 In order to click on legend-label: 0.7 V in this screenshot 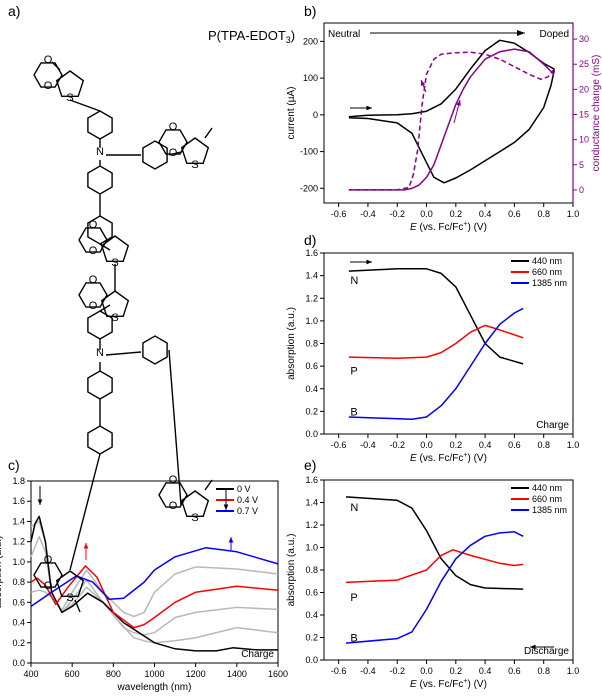, I will do `click(247, 511)`.